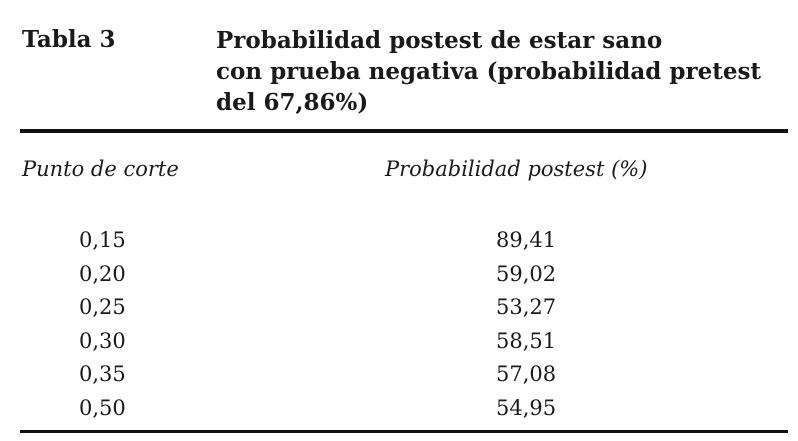 This screenshot has width=798, height=441. Describe the element at coordinates (292, 102) in the screenshot. I see `table-title-line: del 67,86%)` at that location.